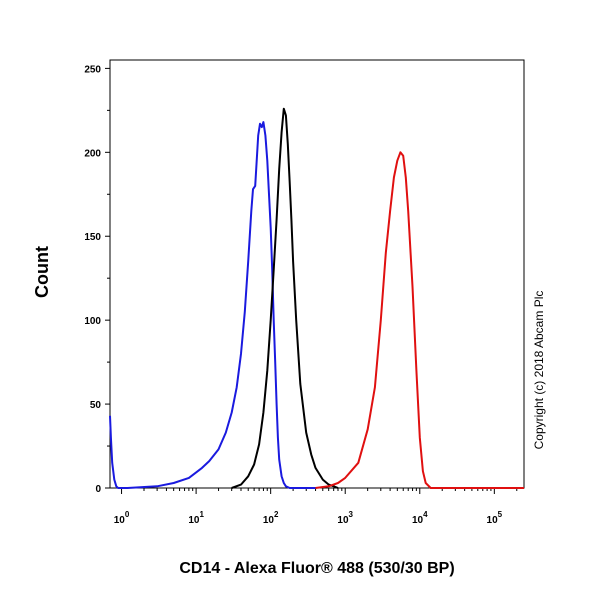  Describe the element at coordinates (271, 518) in the screenshot. I see `x-tick-label: 10²` at that location.